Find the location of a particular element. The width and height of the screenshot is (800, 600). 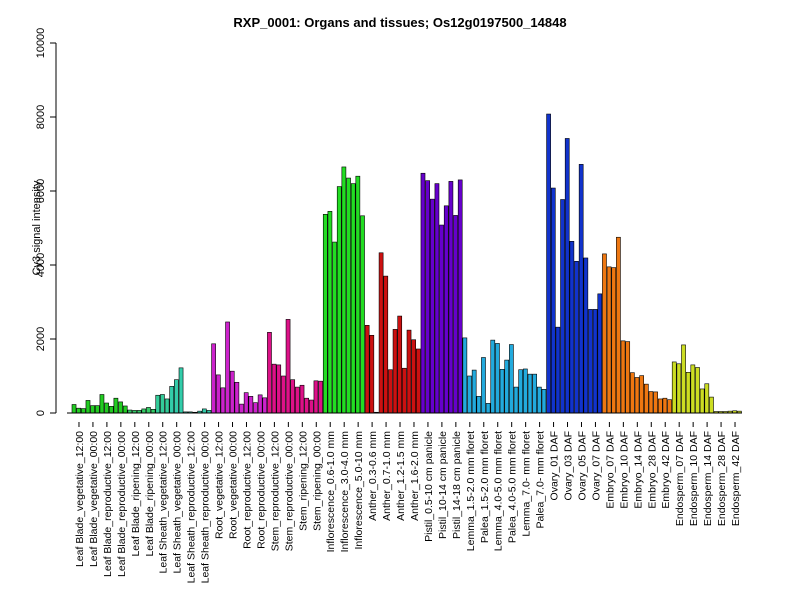

x-tick-label: Embryo_10 DAF is located at coordinates (624, 470).